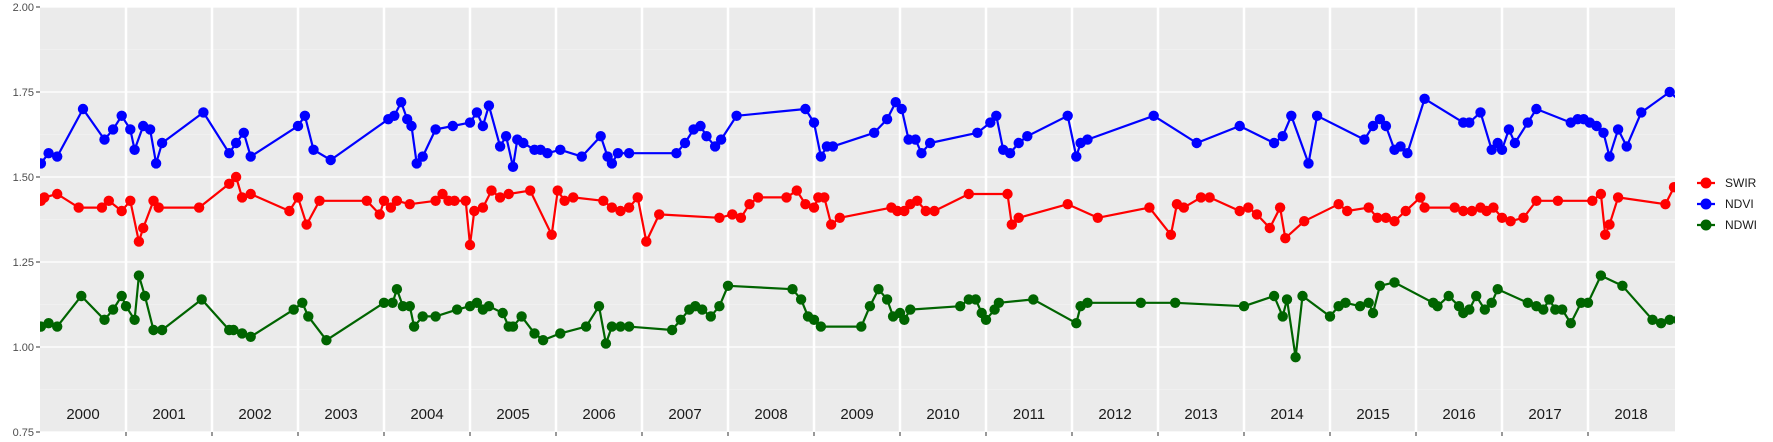 This screenshot has width=1773, height=442. Describe the element at coordinates (942, 414) in the screenshot. I see `year-label: 2010` at that location.